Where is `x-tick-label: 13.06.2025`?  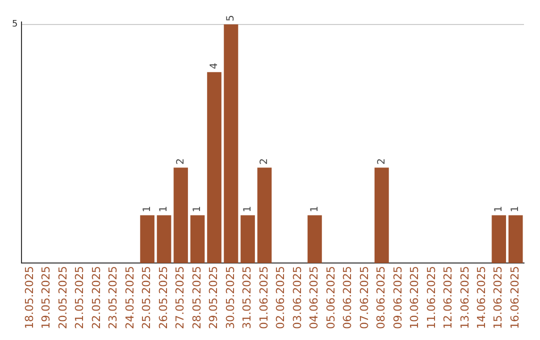
x-tick-label: 13.06.2025 is located at coordinates (465, 298).